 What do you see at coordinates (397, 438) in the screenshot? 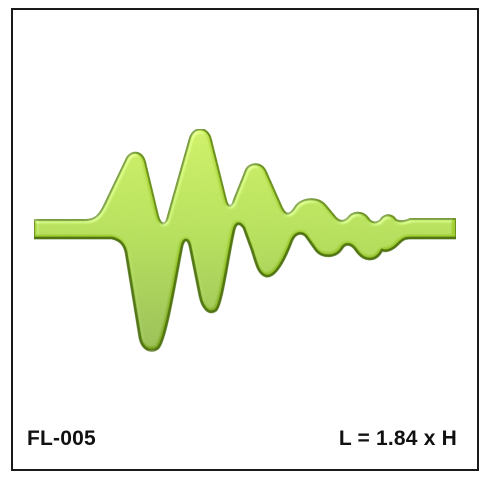
I see `length-ratio: L = 1.84 x H` at bounding box center [397, 438].